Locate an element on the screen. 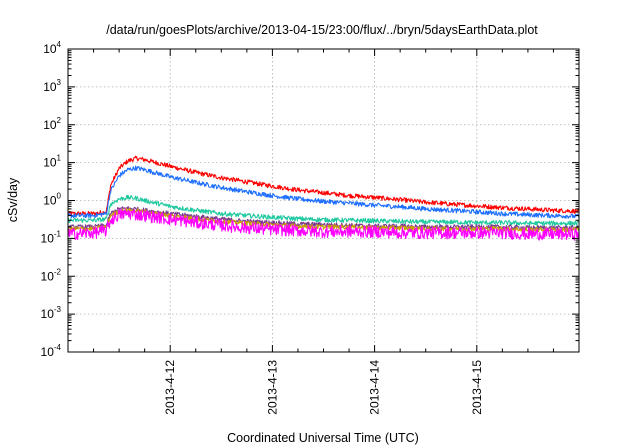 The width and height of the screenshot is (640, 448). y-tick-label: 10⁴ is located at coordinates (52, 48).